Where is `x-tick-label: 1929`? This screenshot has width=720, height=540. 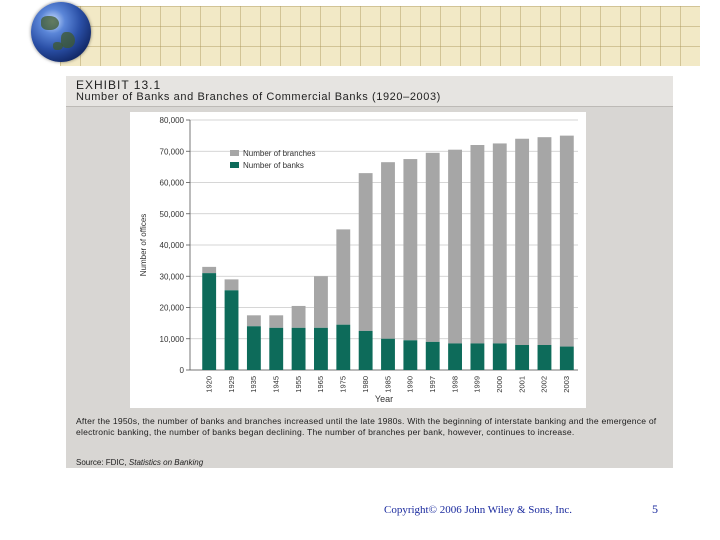 x-tick-label: 1929 is located at coordinates (231, 384).